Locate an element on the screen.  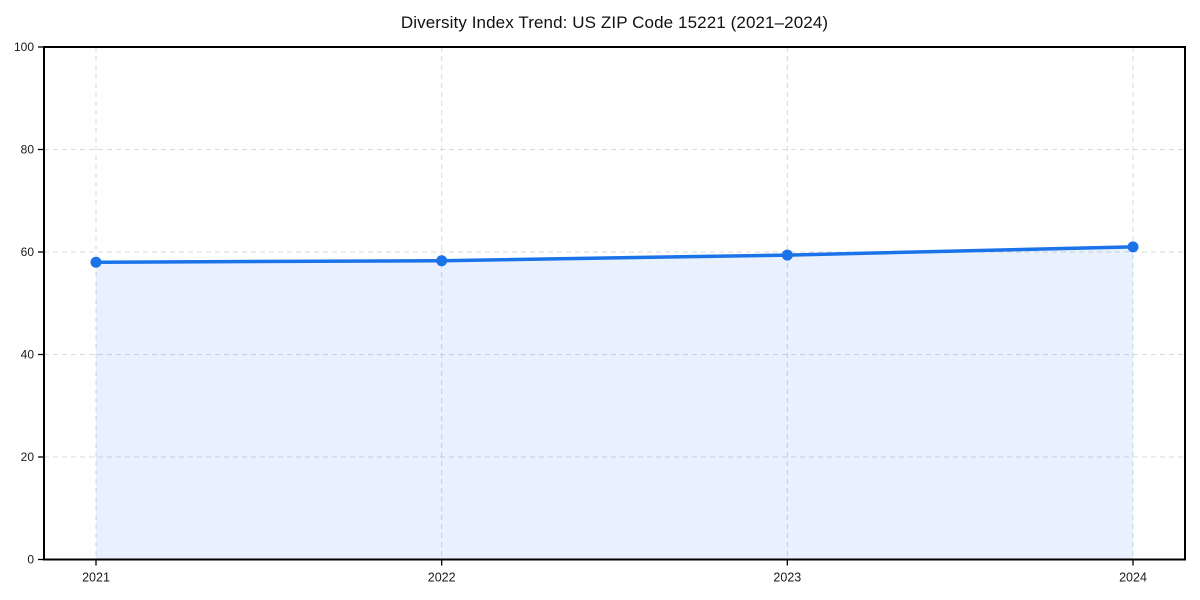
y-tick-label: 20 is located at coordinates (28, 457).